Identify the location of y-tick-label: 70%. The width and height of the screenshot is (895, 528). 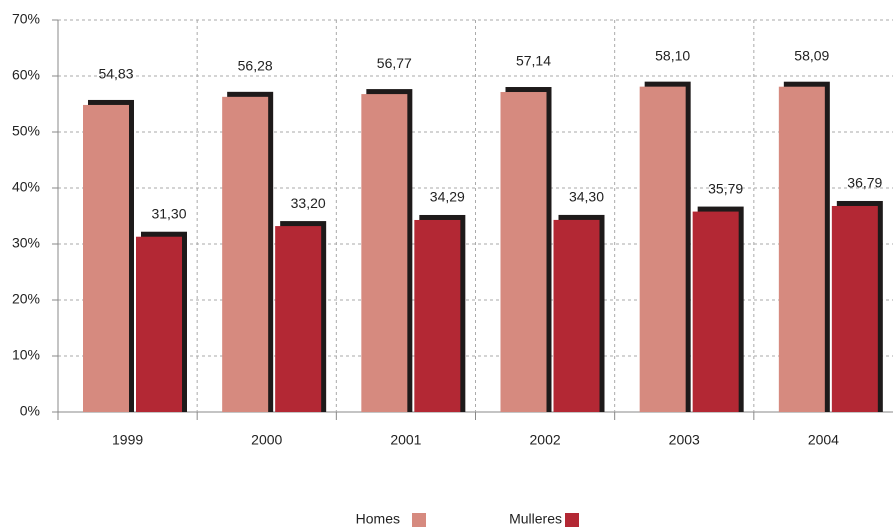
(26, 19).